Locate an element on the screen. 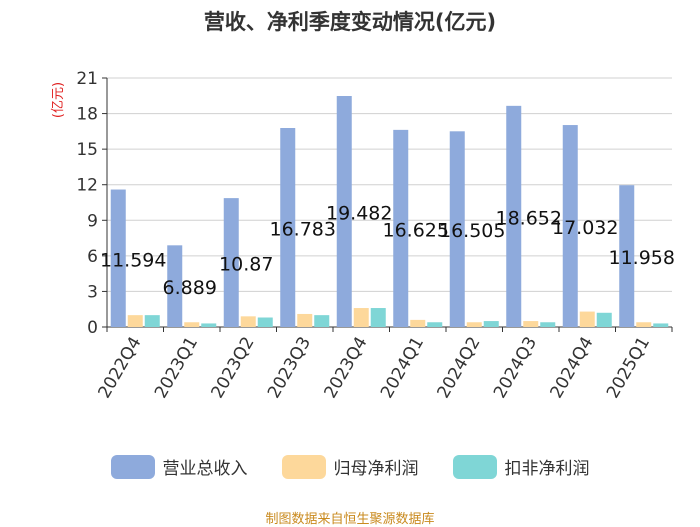 This screenshot has width=700, height=527. bar-0-2024Q1 is located at coordinates (401, 228).